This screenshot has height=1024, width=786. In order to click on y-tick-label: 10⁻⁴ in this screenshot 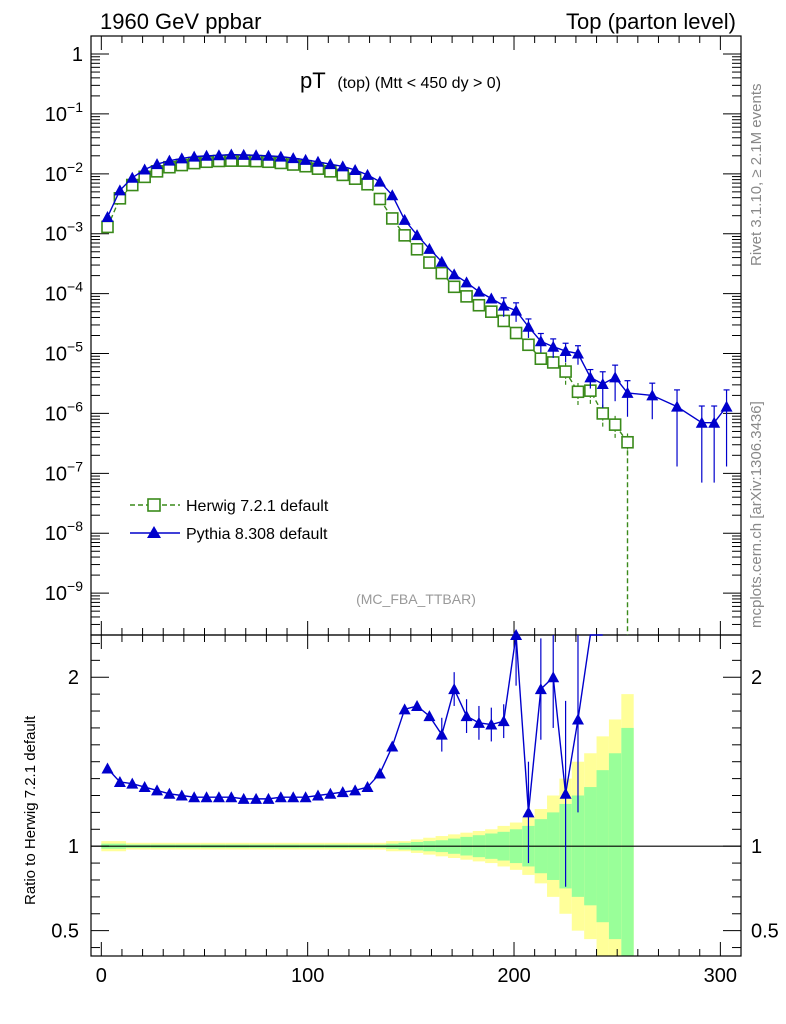, I will do `click(64, 292)`.